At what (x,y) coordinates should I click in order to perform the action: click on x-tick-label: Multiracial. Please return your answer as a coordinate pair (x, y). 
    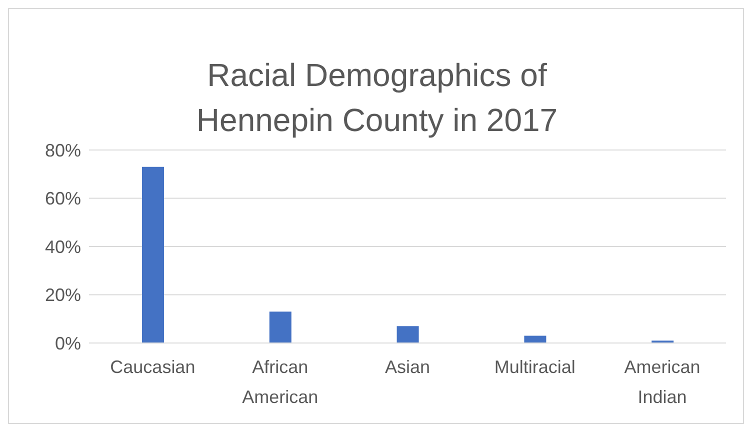
    Looking at the image, I should click on (535, 367).